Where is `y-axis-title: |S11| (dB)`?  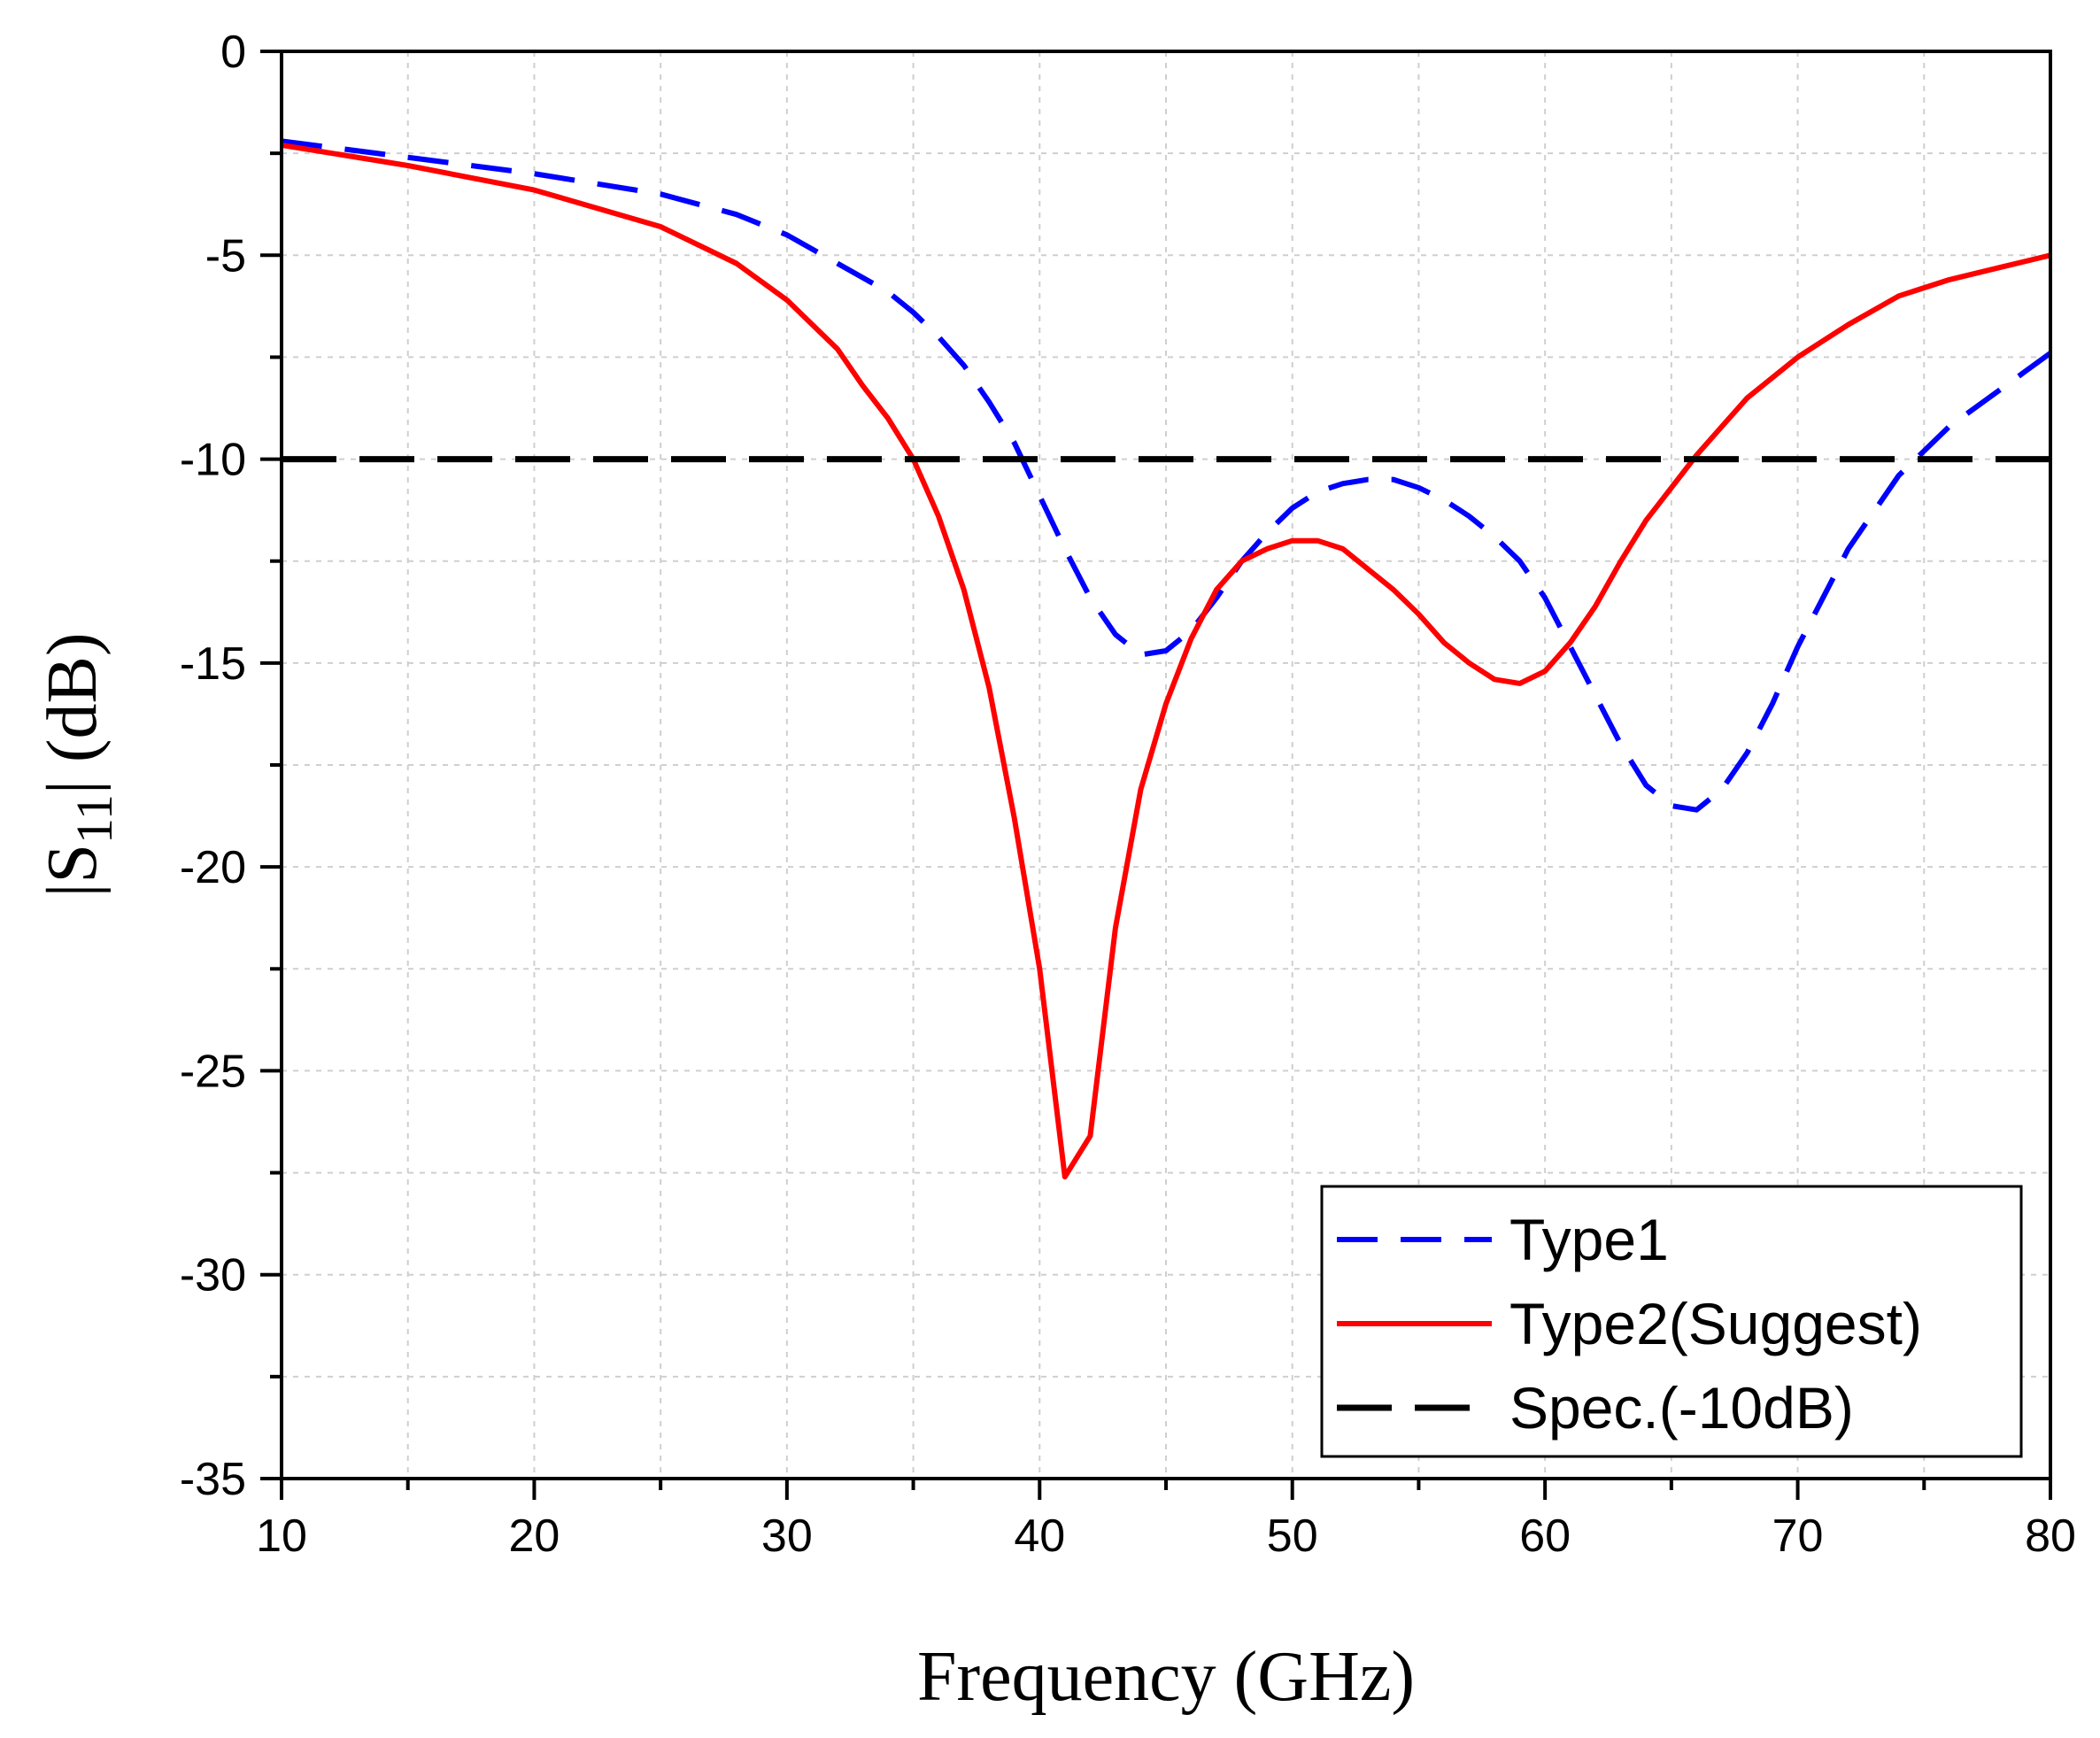
y-axis-title: |S11| (dB) is located at coordinates (79, 764).